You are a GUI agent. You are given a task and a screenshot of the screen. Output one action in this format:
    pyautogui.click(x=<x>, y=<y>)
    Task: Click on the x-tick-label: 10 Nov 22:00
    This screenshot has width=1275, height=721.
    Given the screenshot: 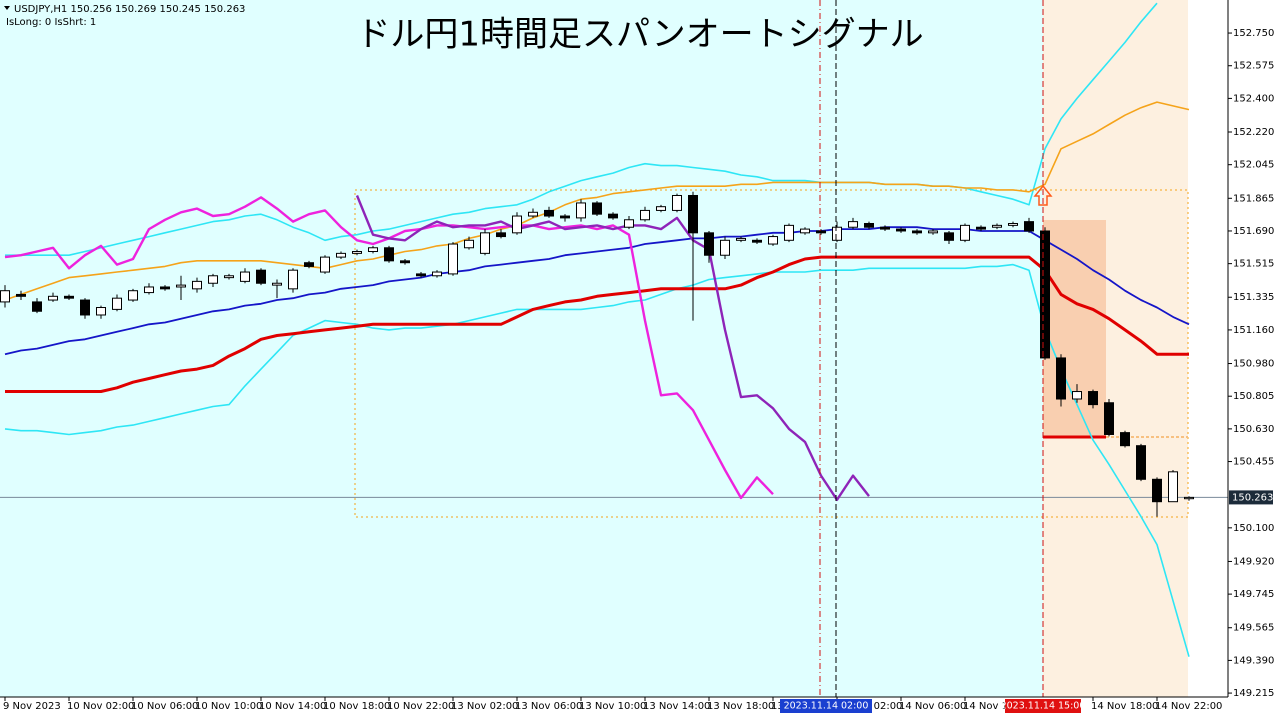 What is the action you would take?
    pyautogui.click(x=420, y=706)
    